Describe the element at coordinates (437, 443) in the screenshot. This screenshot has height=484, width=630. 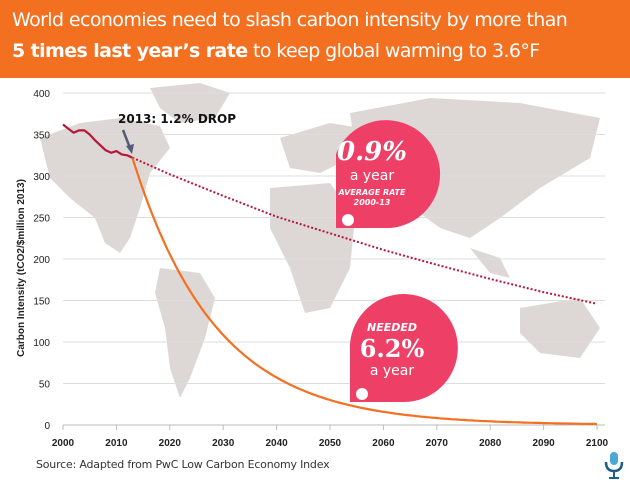
I see `x-tick-label: 2070` at that location.